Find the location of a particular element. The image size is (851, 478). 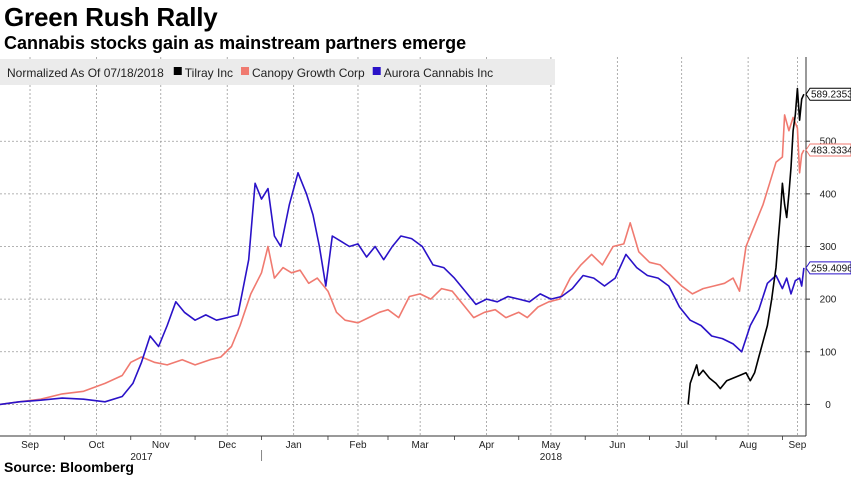

x-tick-label: Dec is located at coordinates (227, 445).